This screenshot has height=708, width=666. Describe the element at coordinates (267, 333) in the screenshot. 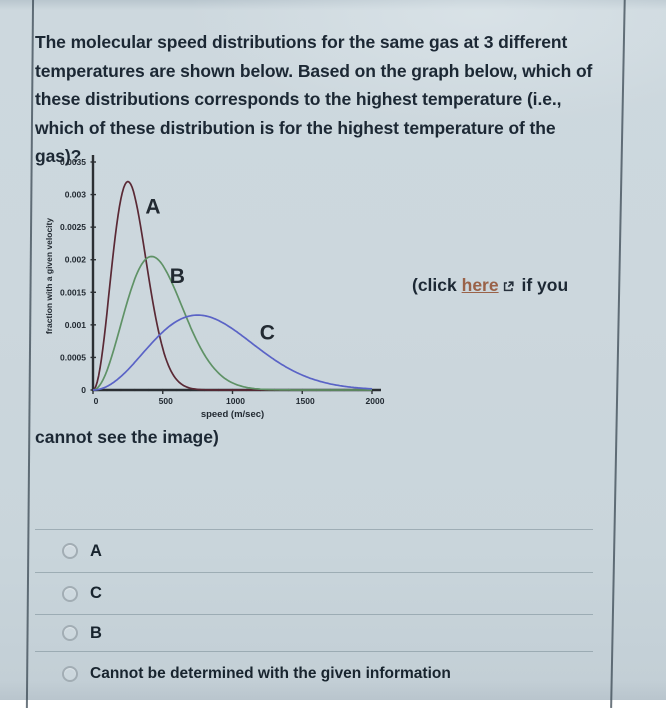

I see `svg-text: C` at that location.